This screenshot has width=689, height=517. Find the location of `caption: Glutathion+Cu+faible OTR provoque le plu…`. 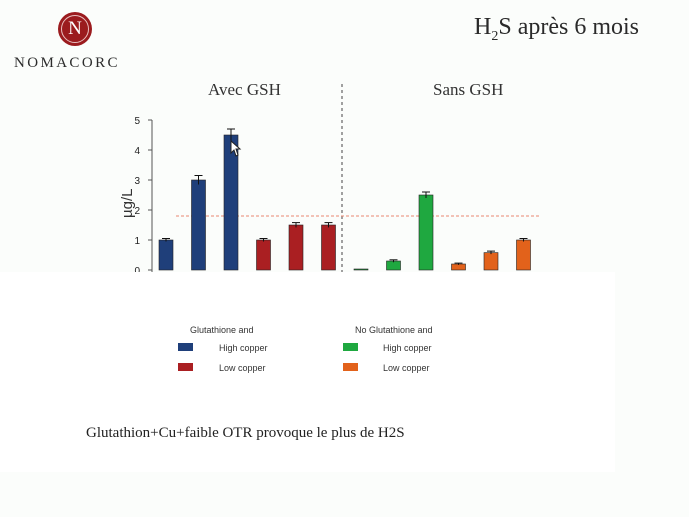

caption: Glutathion+Cu+faible OTR provoque le plu… is located at coordinates (245, 433).